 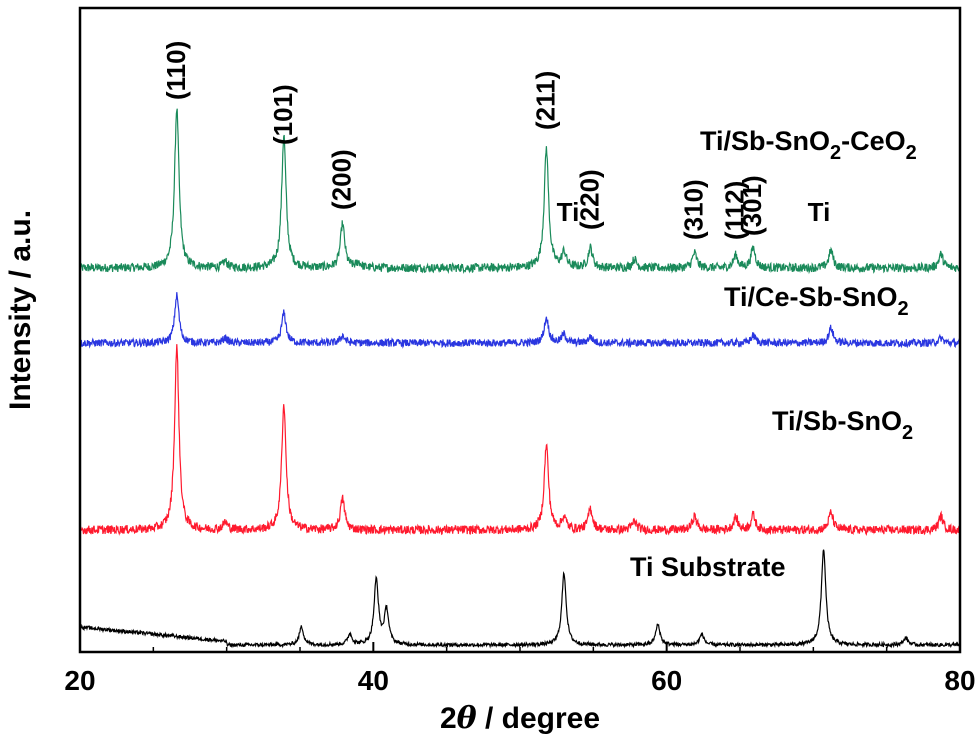 What do you see at coordinates (959, 680) in the screenshot?
I see `x-tick-label: 80` at bounding box center [959, 680].